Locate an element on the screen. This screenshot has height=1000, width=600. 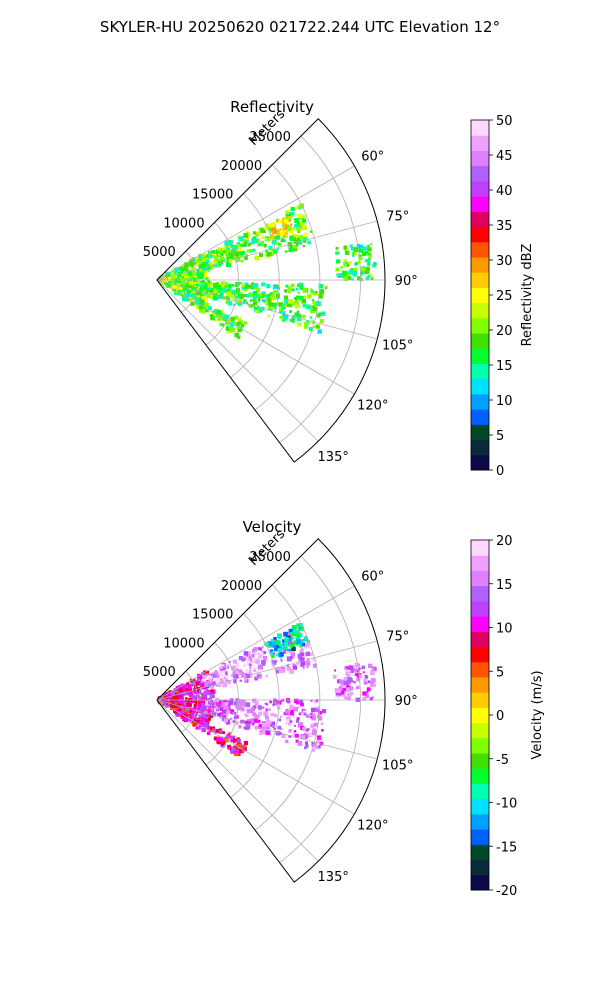
colorbar-tick-label: -15 is located at coordinates (506, 847).